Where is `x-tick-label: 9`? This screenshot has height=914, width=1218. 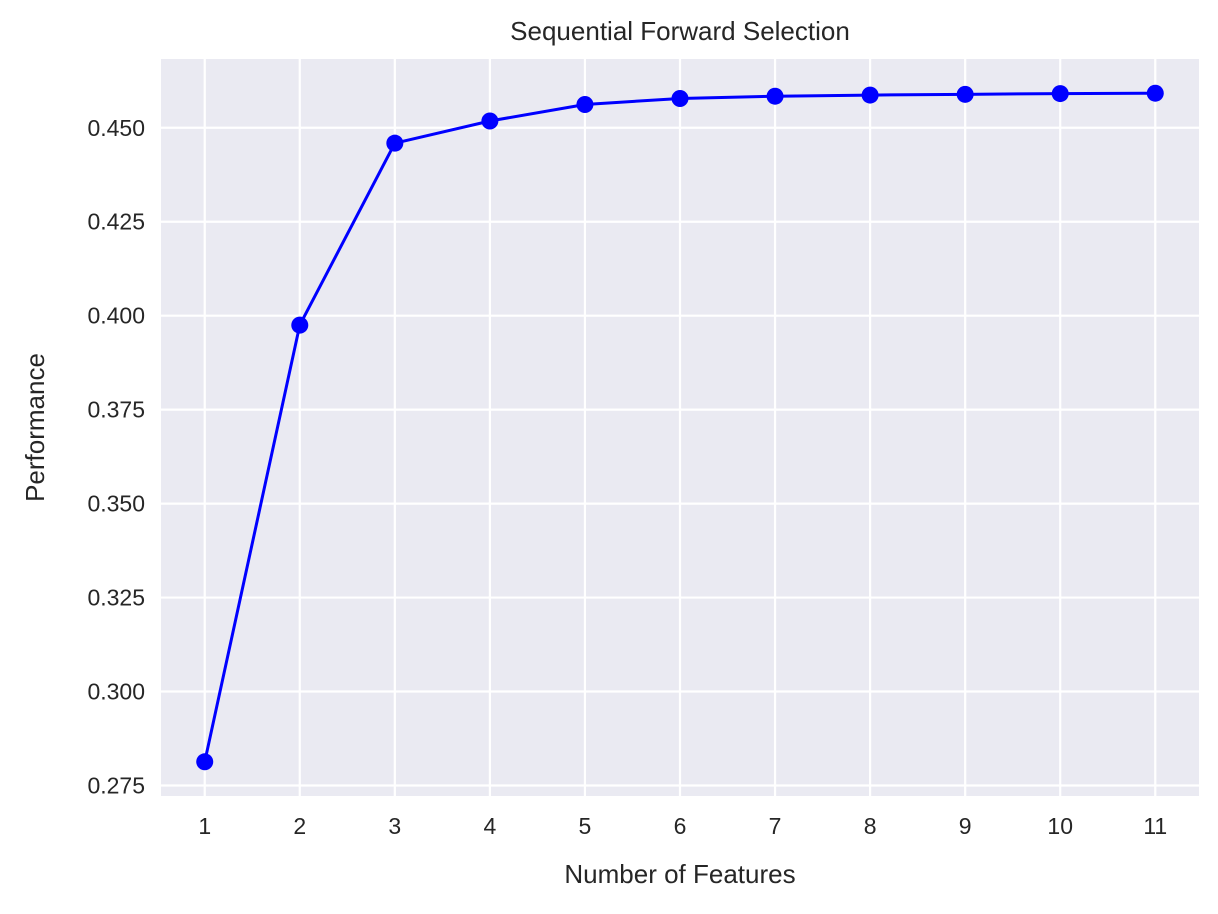
x-tick-label: 9 is located at coordinates (965, 826).